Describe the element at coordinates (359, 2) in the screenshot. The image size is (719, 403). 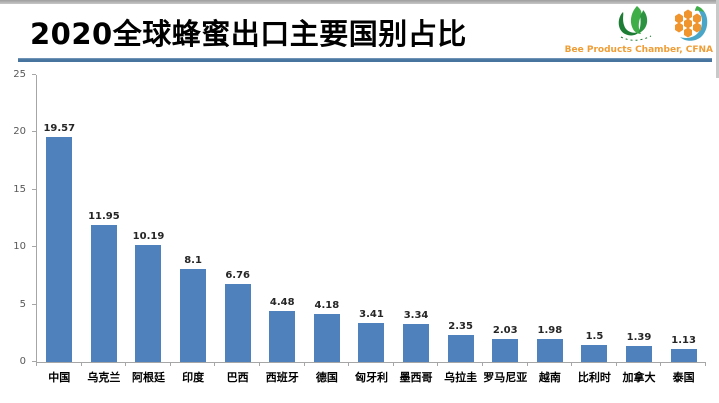
I see `top-edge-strip` at that location.